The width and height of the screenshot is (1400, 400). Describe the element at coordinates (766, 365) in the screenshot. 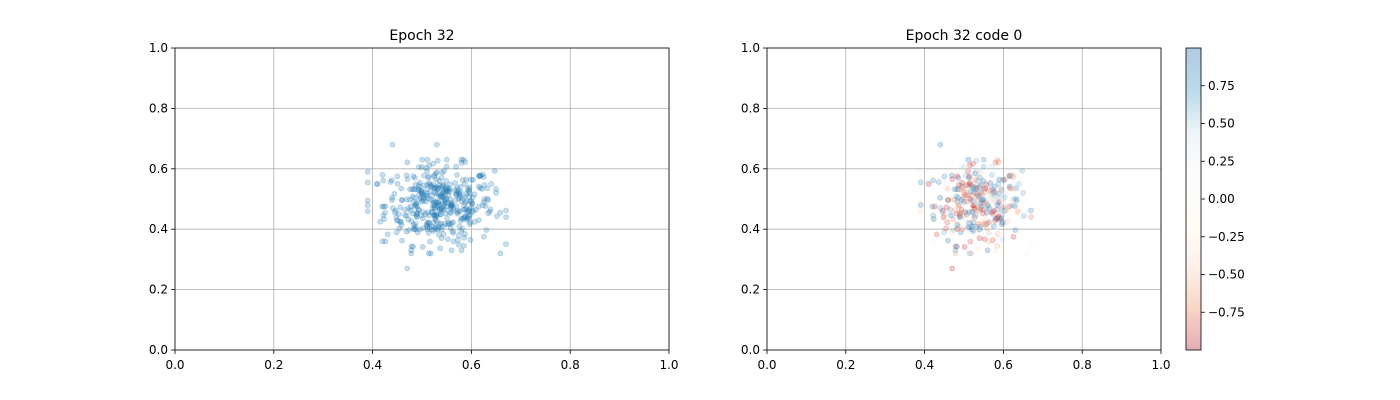

I see `x-tick-label: 0.0` at that location.